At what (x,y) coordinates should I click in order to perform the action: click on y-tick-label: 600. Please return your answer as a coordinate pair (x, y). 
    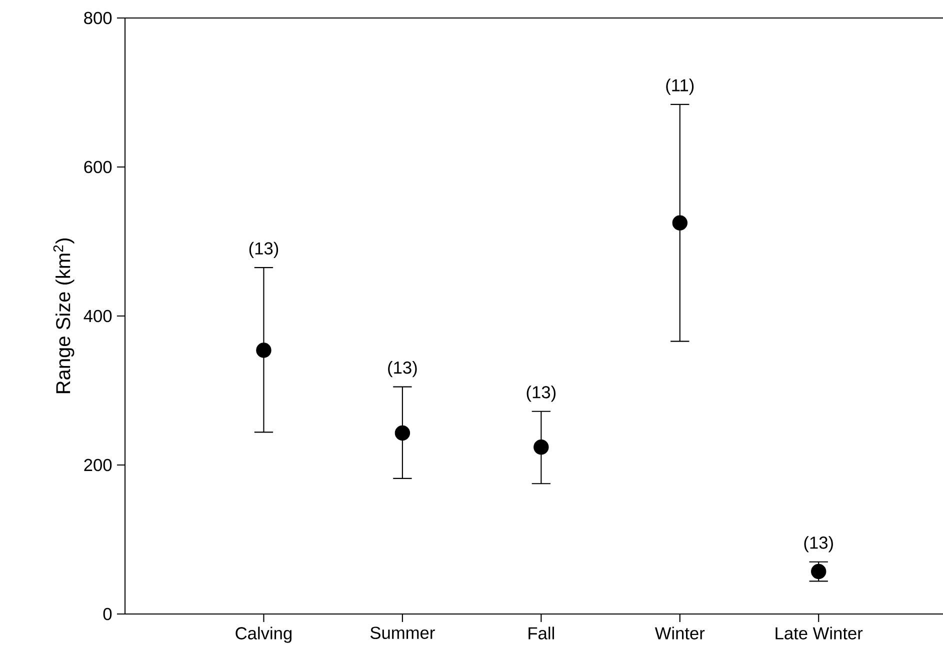
    Looking at the image, I should click on (98, 167).